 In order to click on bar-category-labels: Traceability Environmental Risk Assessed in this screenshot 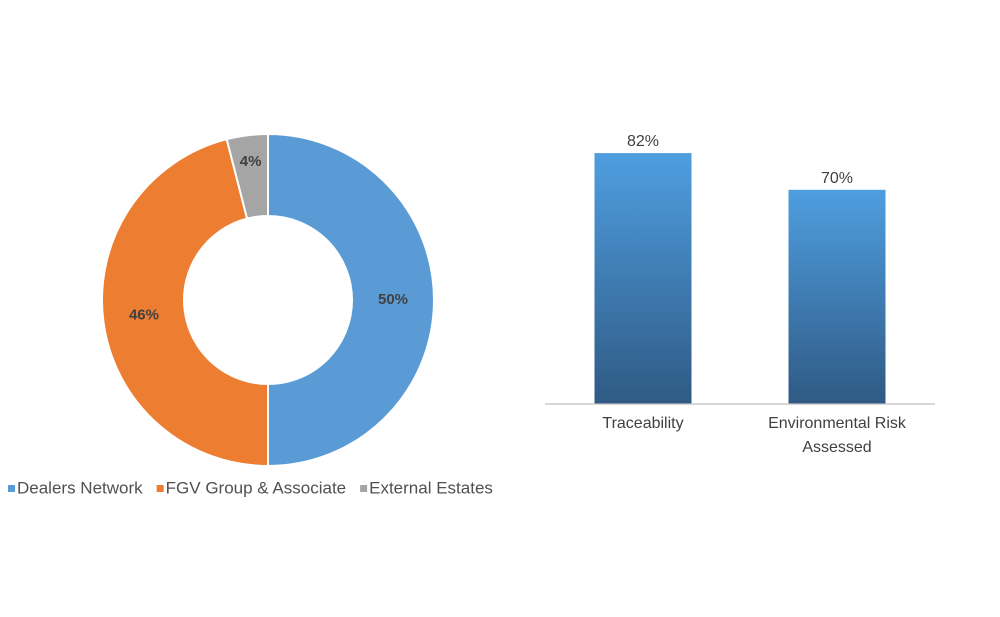, I will do `click(754, 435)`.